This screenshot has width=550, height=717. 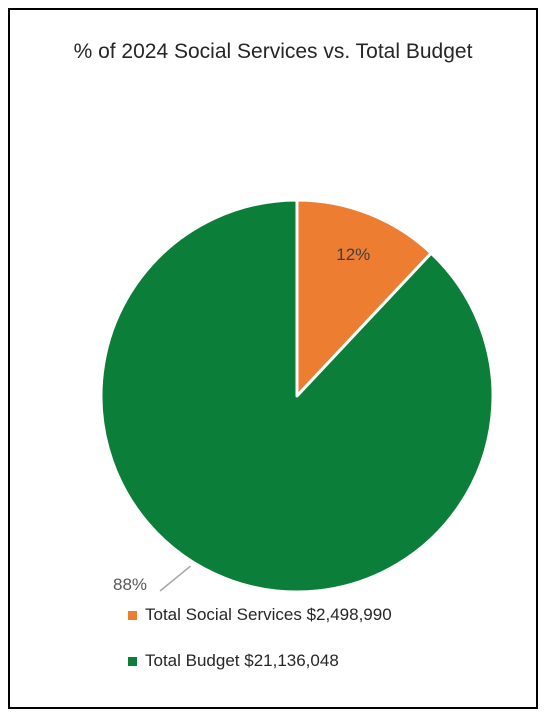 I want to click on legend-swatch-total-budget, so click(x=132, y=661).